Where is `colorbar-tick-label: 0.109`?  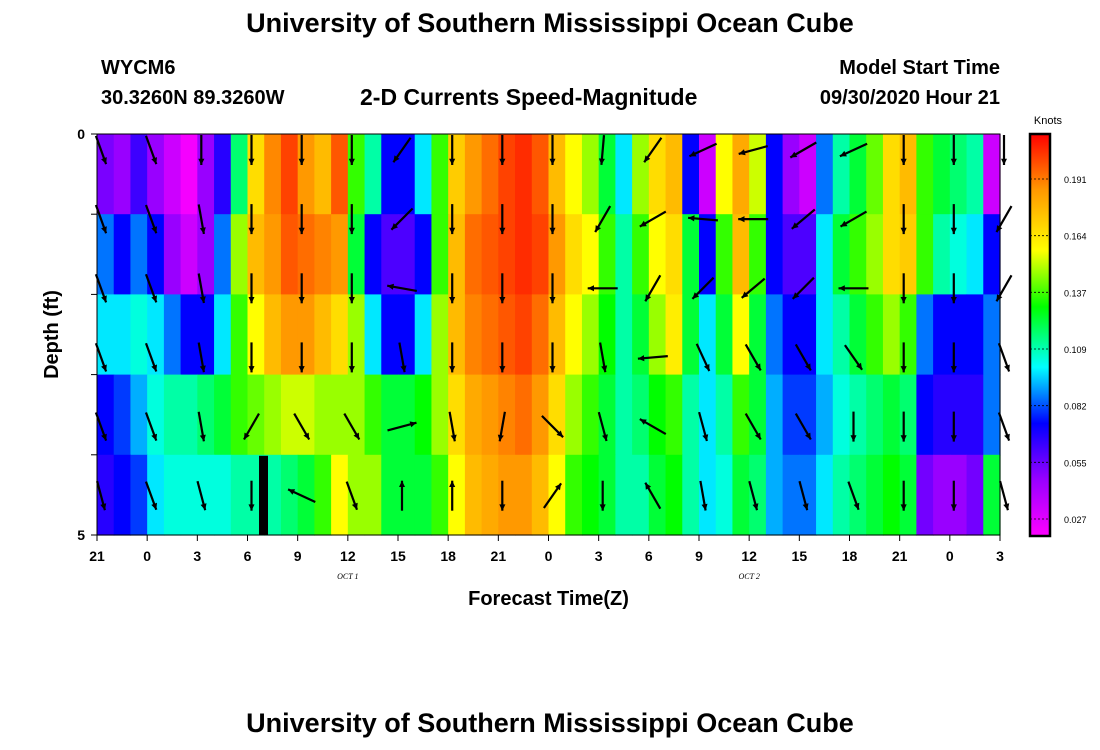
colorbar-tick-label: 0.109 is located at coordinates (1075, 350).